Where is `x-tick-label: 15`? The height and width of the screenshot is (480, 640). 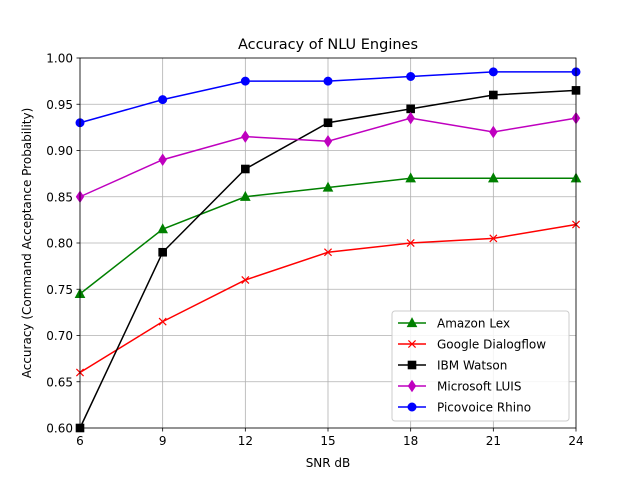 x-tick-label: 15 is located at coordinates (327, 441).